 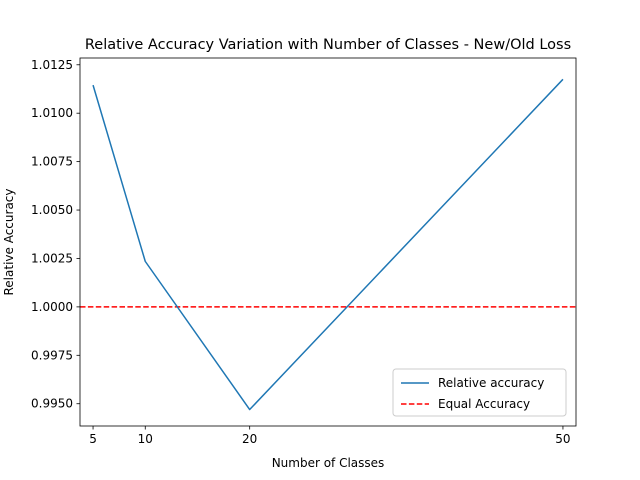 I want to click on y-tick-label-4: 1.0050, so click(x=52, y=210).